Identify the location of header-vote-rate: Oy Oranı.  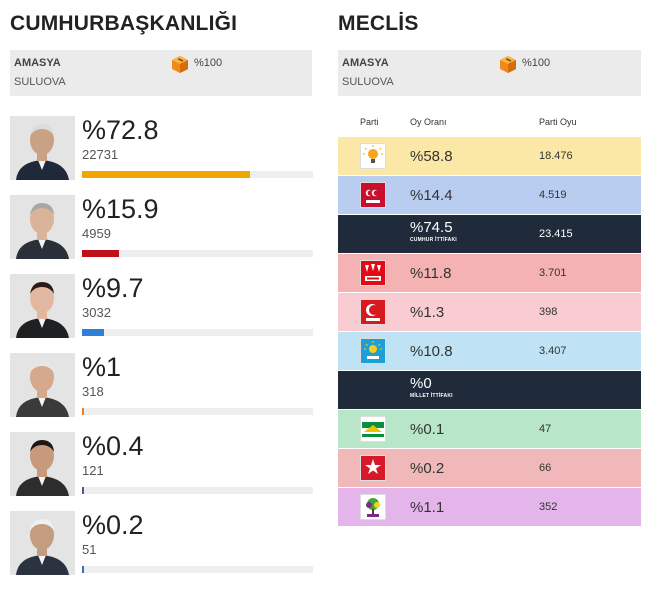
(428, 122).